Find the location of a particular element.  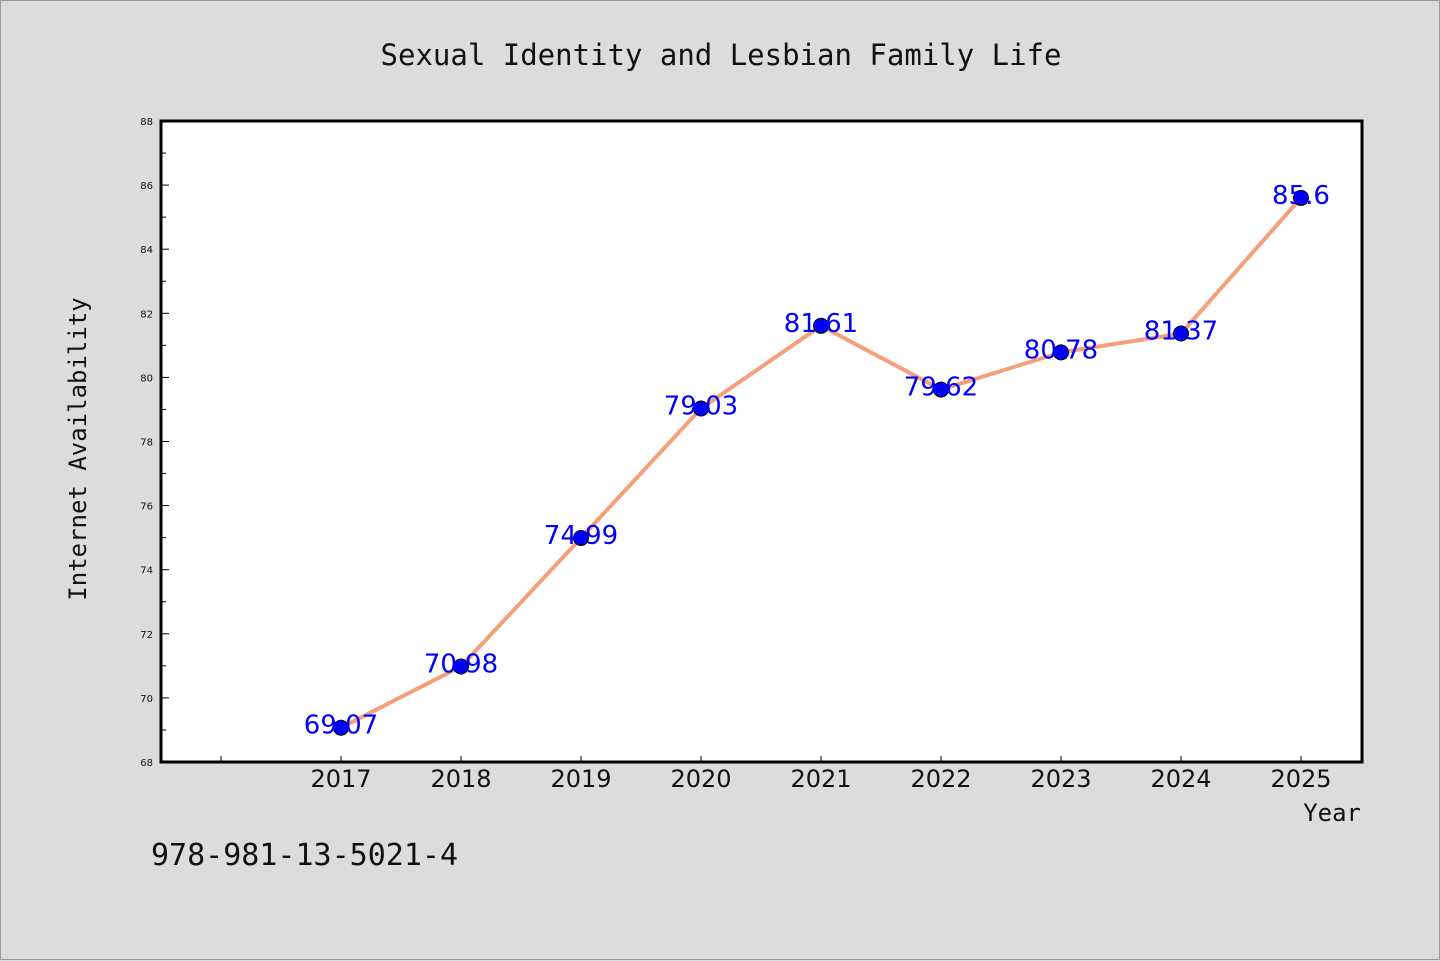

y-tick-label: 82 is located at coordinates (146, 314).